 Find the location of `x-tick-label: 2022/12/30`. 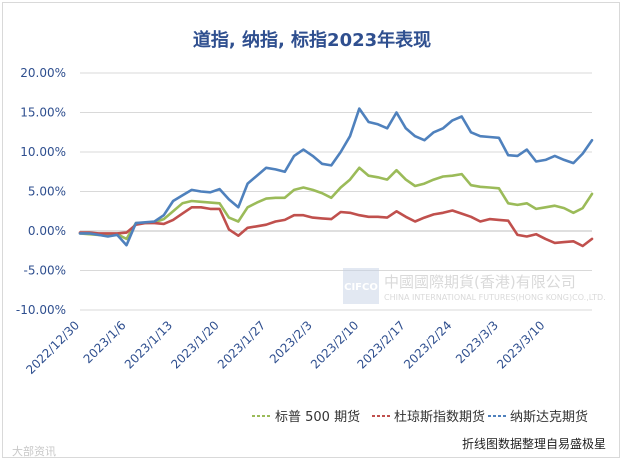

x-tick-label: 2022/12/30 is located at coordinates (52, 347).